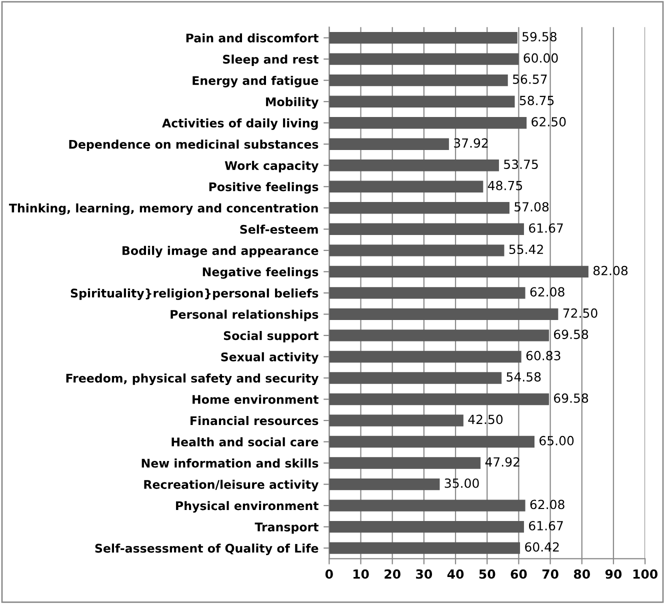  I want to click on x-tick-label: 50, so click(487, 574).